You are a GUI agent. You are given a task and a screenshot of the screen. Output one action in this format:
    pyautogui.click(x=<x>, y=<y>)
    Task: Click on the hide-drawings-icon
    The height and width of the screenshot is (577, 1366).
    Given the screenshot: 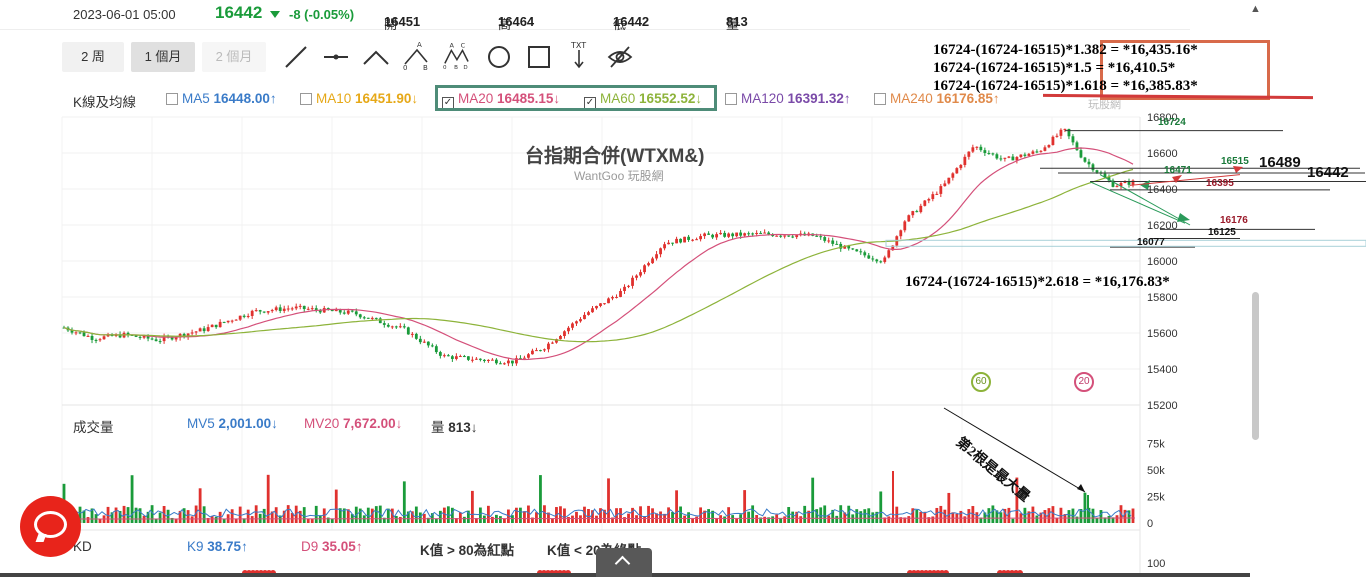 What is the action you would take?
    pyautogui.click(x=620, y=57)
    